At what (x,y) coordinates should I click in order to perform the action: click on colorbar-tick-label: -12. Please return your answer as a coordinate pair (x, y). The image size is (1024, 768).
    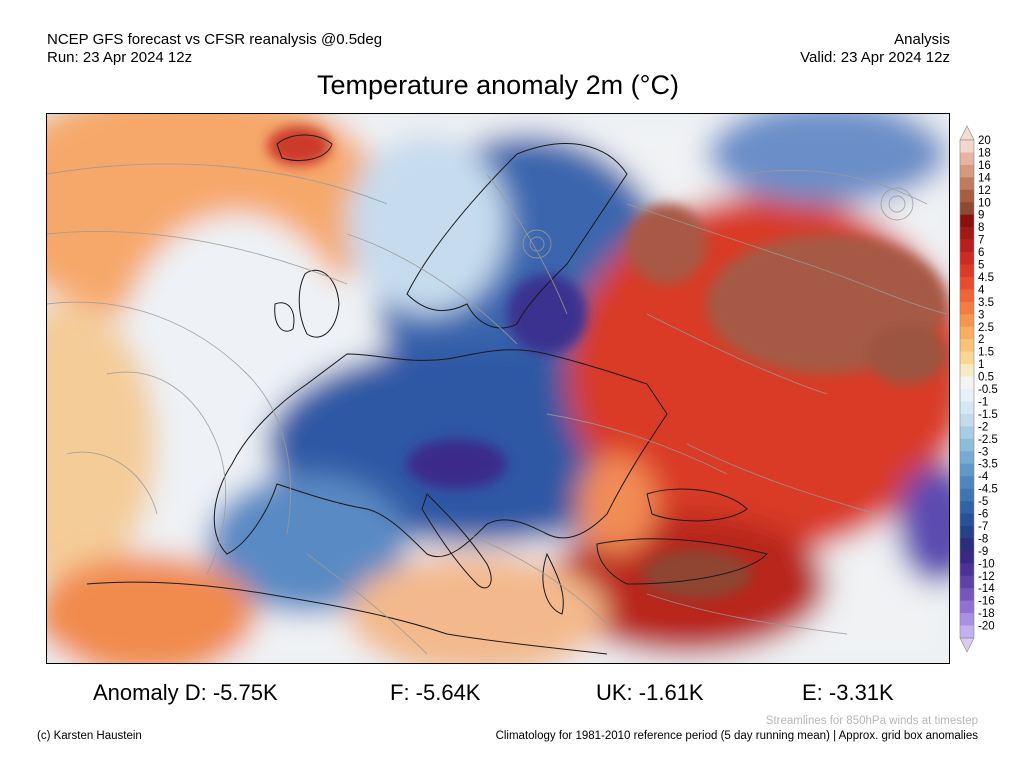
    Looking at the image, I should click on (986, 577).